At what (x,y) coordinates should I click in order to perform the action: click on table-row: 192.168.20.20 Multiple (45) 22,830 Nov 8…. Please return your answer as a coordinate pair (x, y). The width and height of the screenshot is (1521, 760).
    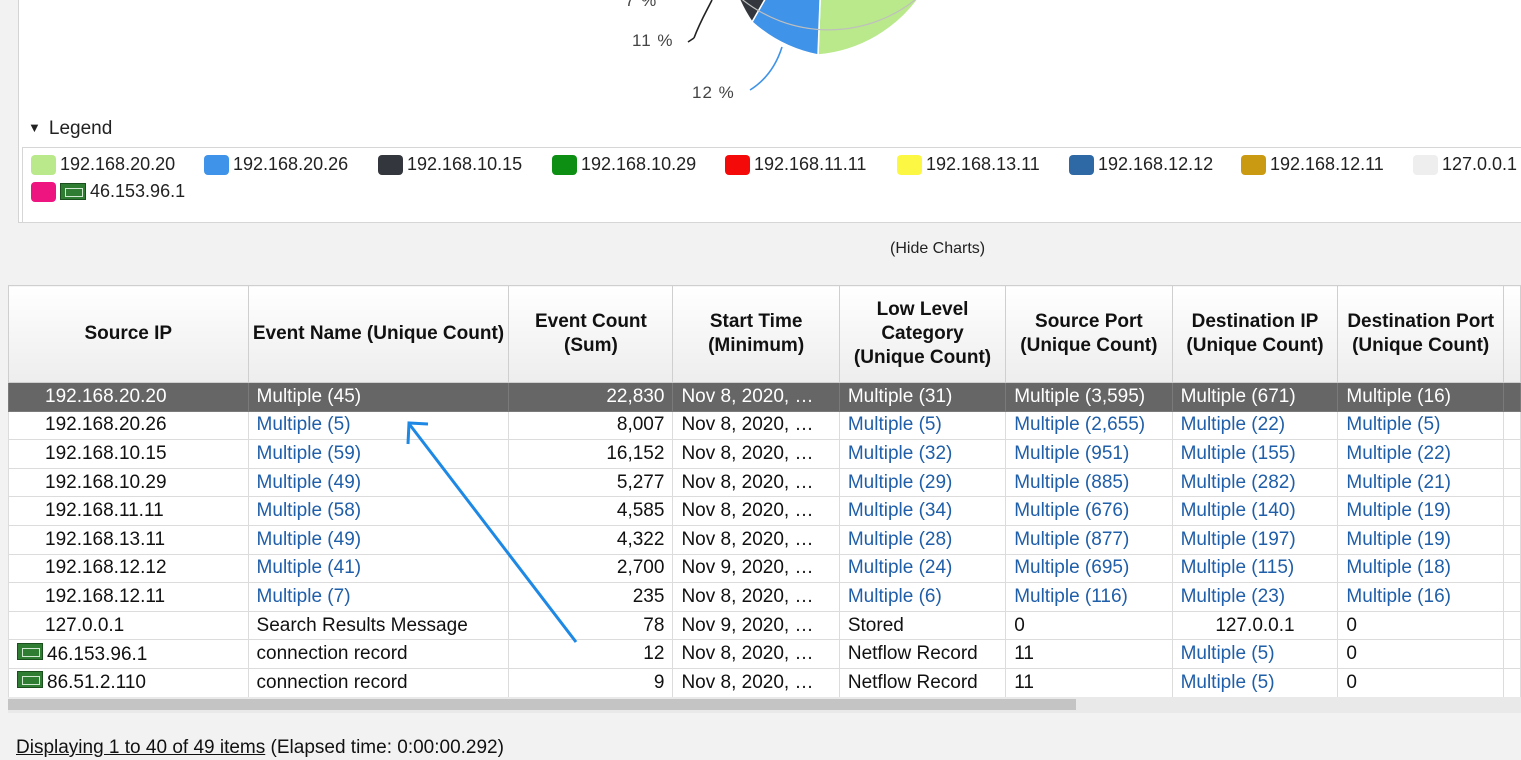
    Looking at the image, I should click on (764, 397).